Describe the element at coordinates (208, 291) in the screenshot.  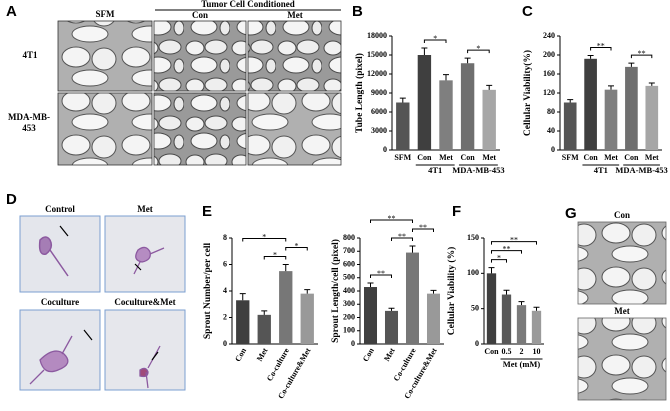
I see `y-axis-label: Sprout Number/per cell` at that location.